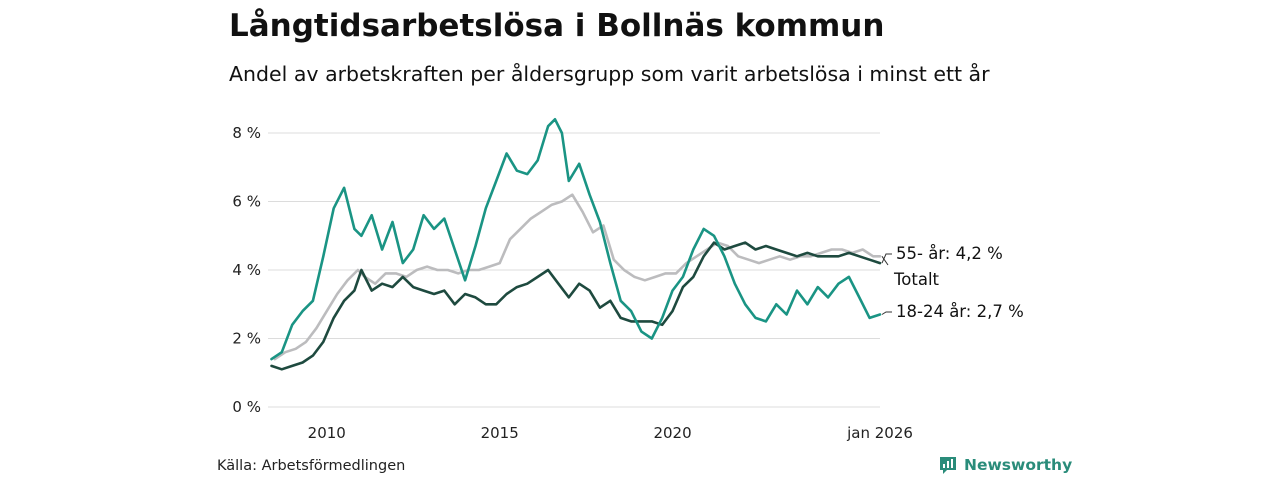 This screenshot has height=480, width=1280. I want to click on end-label-total: Totalt, so click(916, 279).